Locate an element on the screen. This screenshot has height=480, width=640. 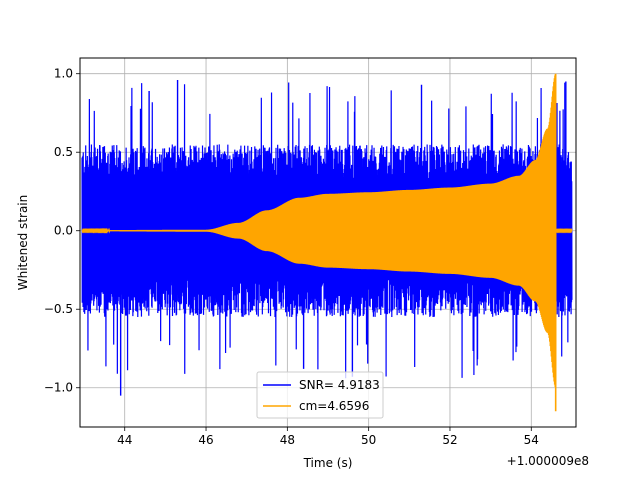
y-tick-label: −1.0 is located at coordinates (58, 388).